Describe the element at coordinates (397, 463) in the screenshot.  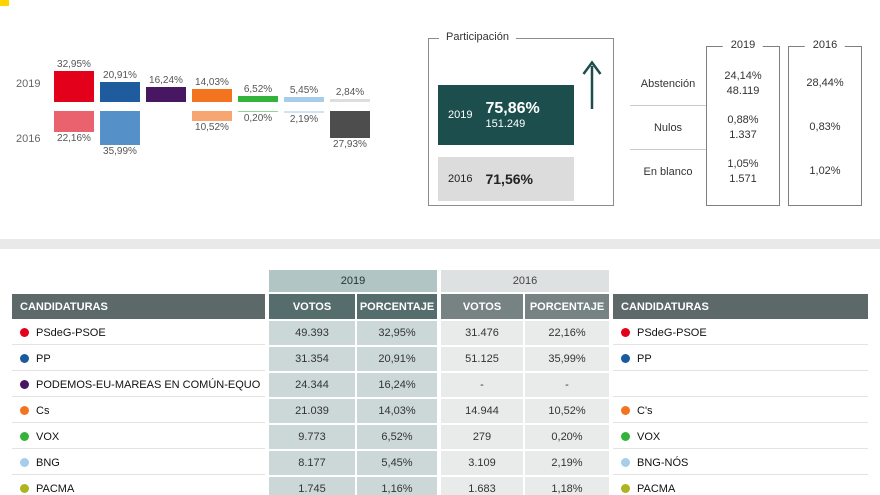
I see `porcentaje-2019-cell: 5,45%` at that location.